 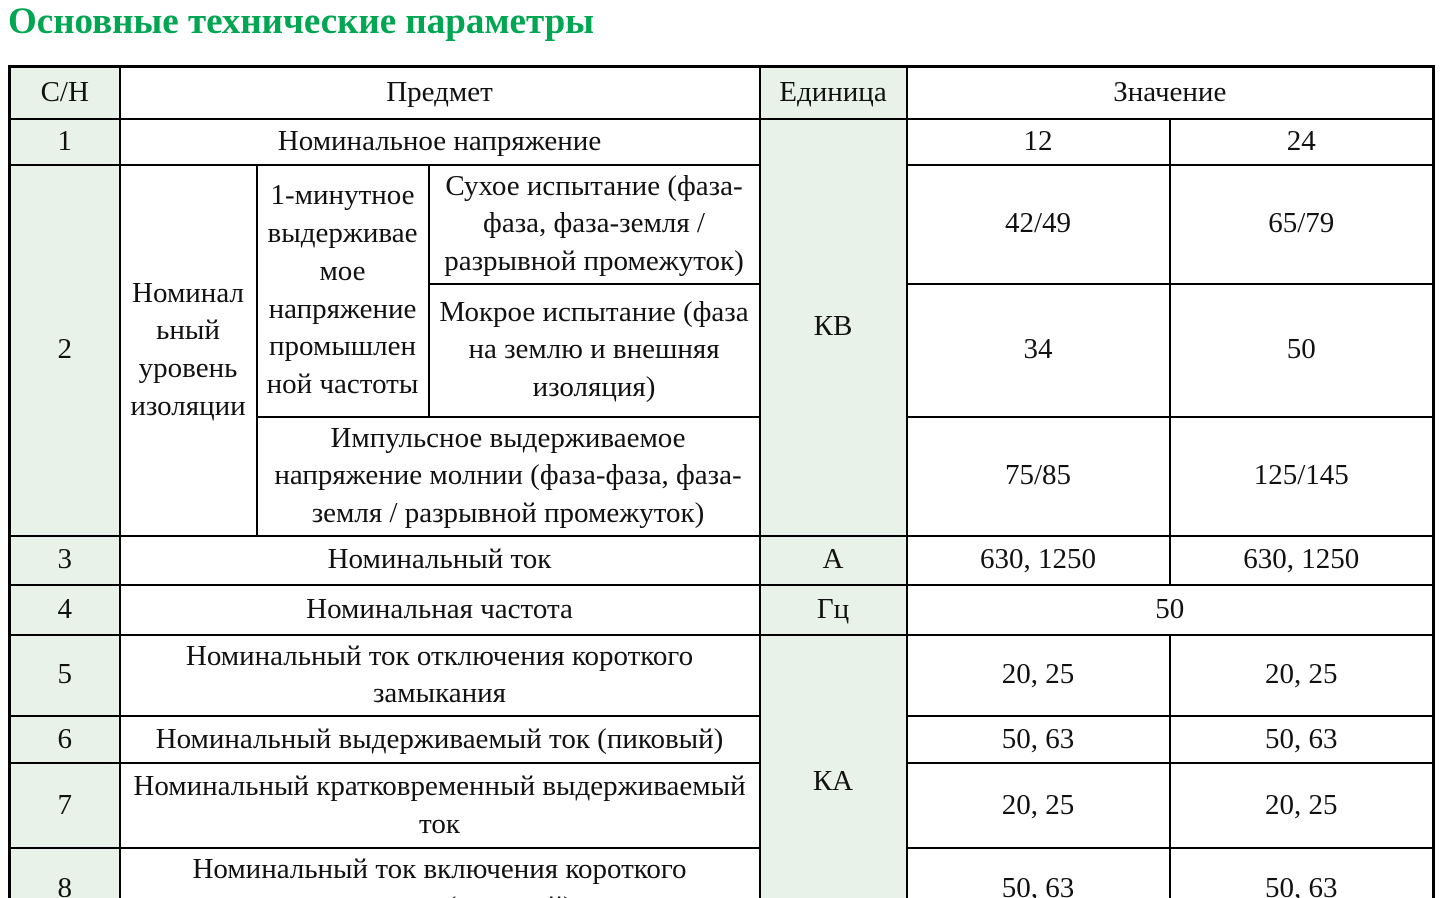 I want to click on row-1-value-24: 24, so click(x=1301, y=141).